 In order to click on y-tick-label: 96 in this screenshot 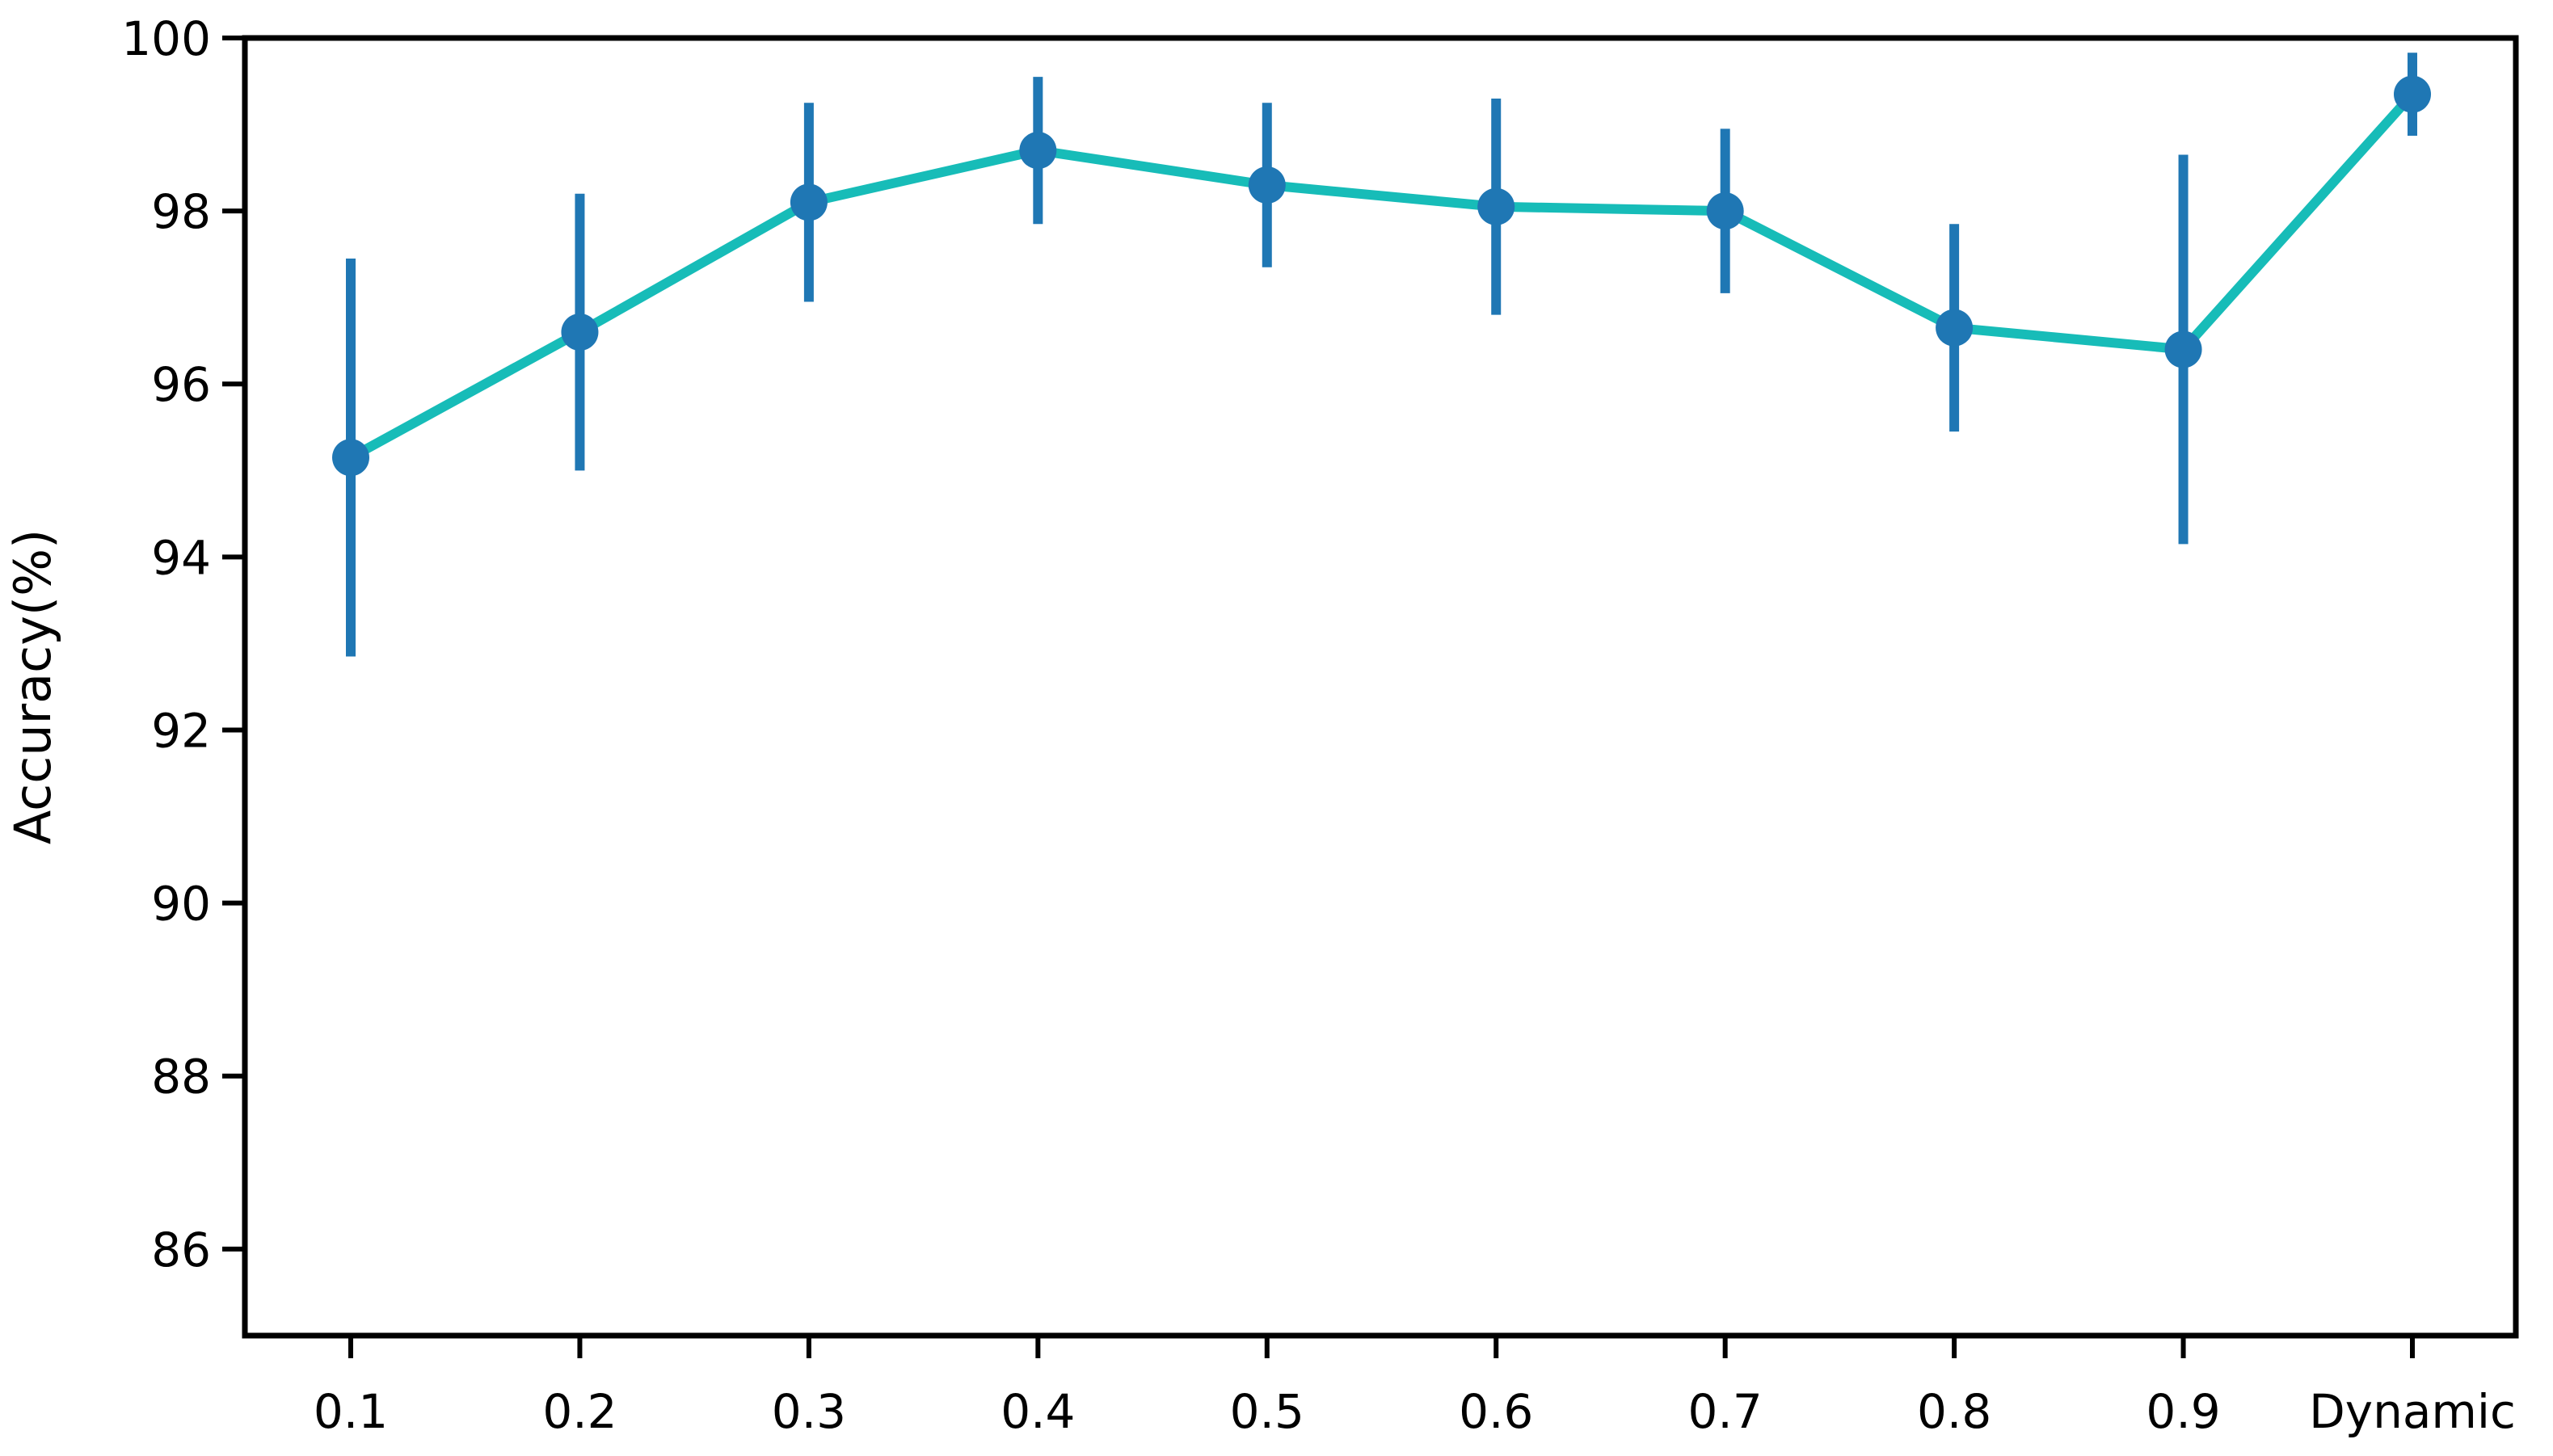, I will do `click(181, 384)`.